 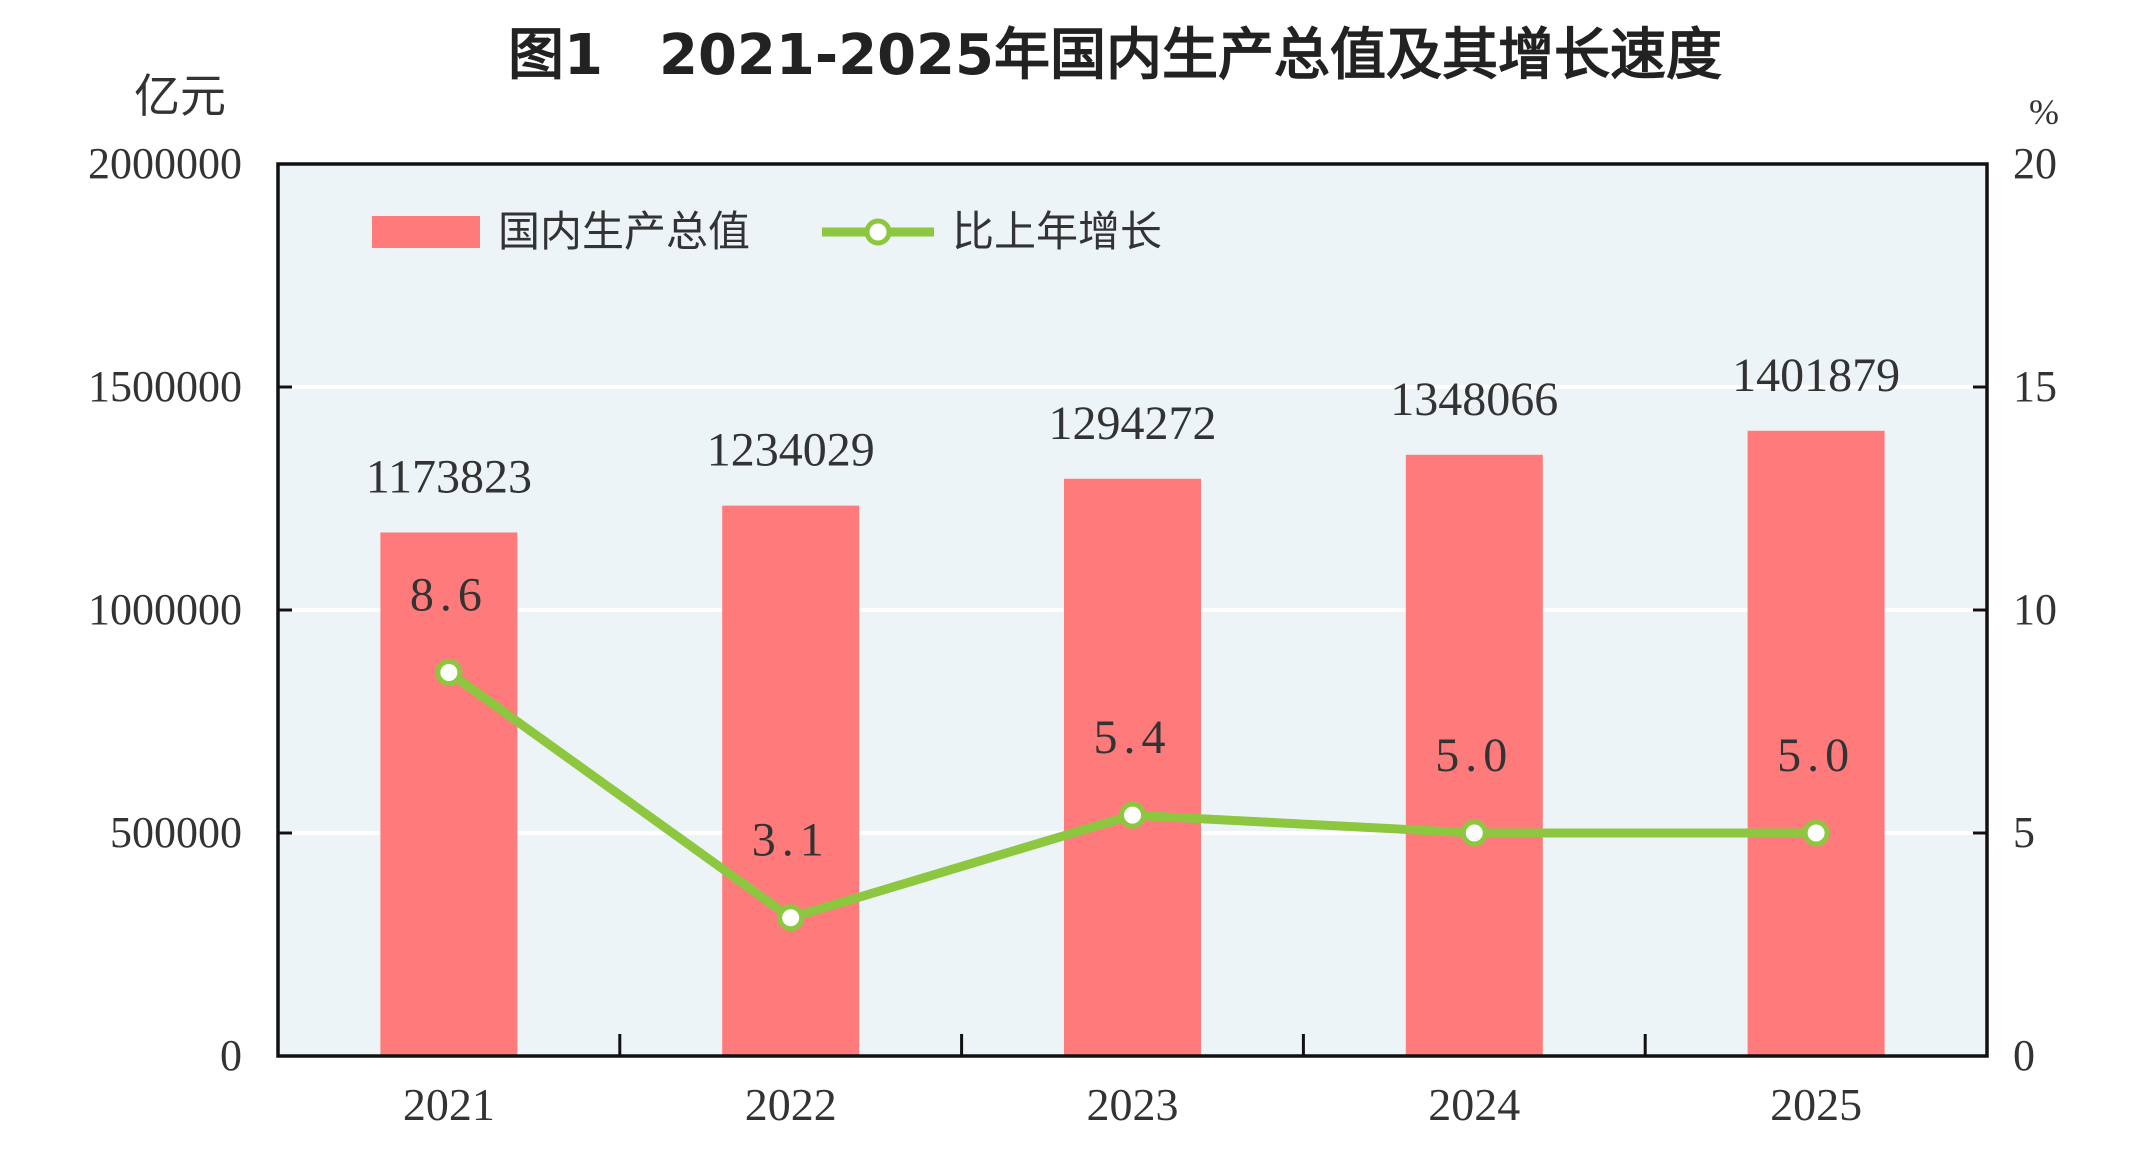 What do you see at coordinates (791, 1104) in the screenshot?
I see `x-tick-label: 2022` at bounding box center [791, 1104].